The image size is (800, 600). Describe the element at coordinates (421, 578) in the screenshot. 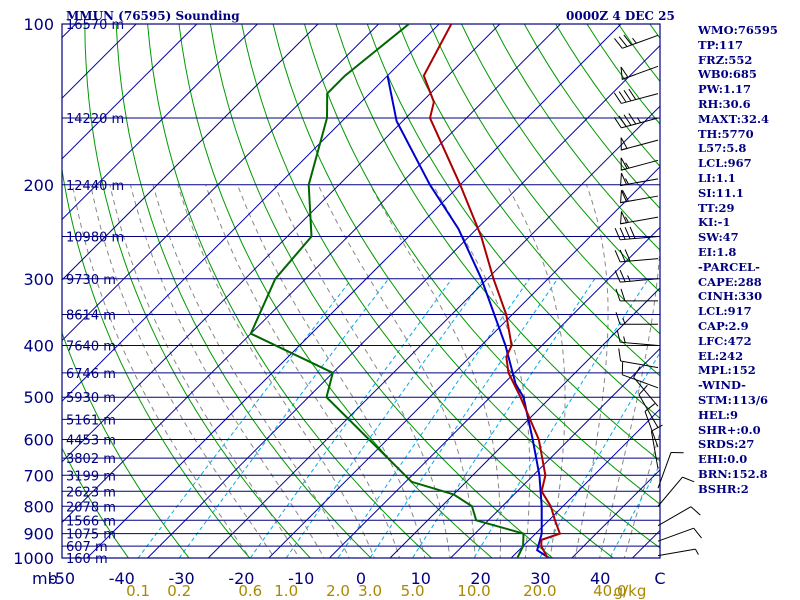

I see `temperature-tick-label: 10` at that location.